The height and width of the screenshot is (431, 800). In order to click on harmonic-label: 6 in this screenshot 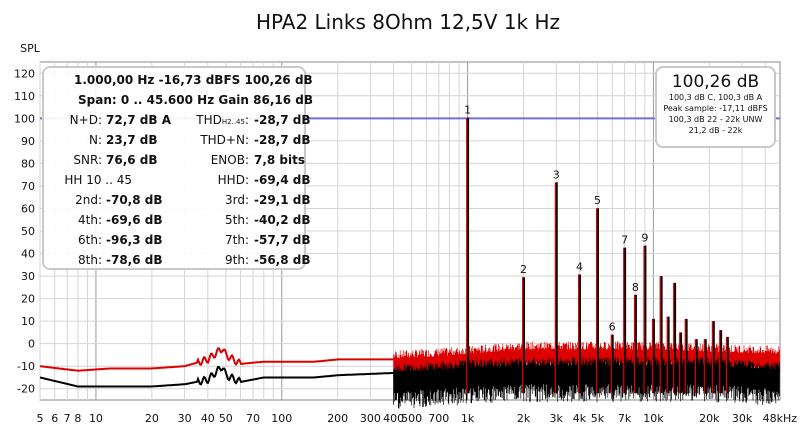, I will do `click(612, 327)`.